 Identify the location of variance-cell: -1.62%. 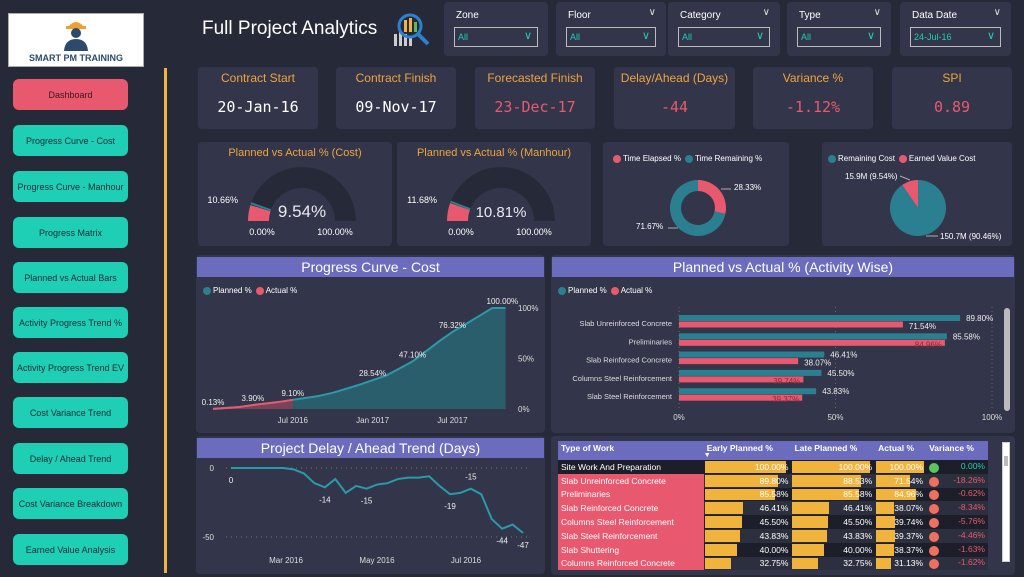
(957, 563).